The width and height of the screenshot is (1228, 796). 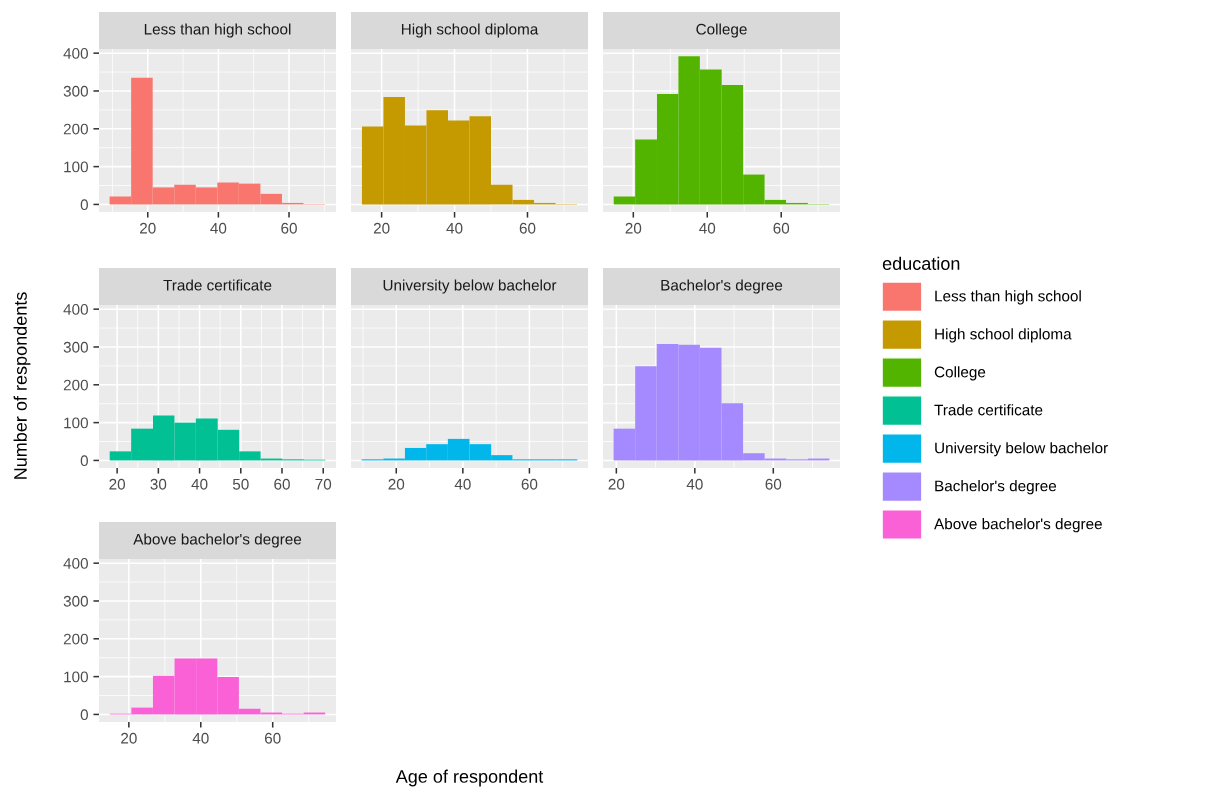 What do you see at coordinates (988, 410) in the screenshot?
I see `legend-label: Trade certificate` at bounding box center [988, 410].